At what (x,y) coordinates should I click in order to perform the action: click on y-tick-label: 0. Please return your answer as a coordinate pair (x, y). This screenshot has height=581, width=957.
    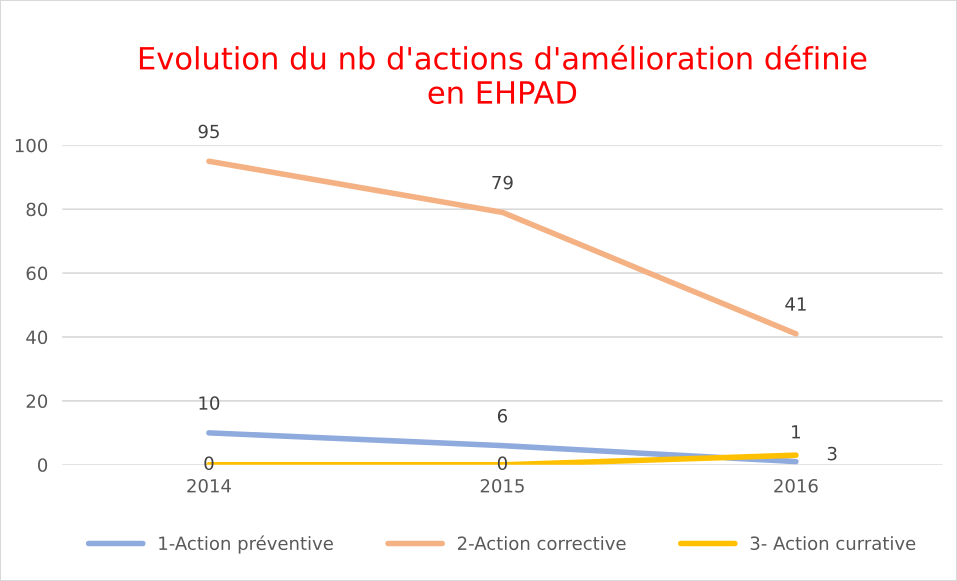
    Looking at the image, I should click on (43, 465).